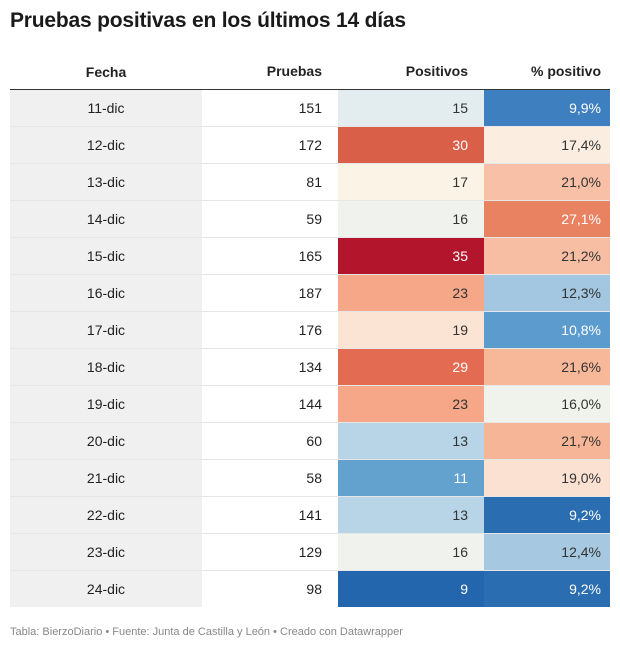  I want to click on header-pruebas: Pruebas, so click(294, 70).